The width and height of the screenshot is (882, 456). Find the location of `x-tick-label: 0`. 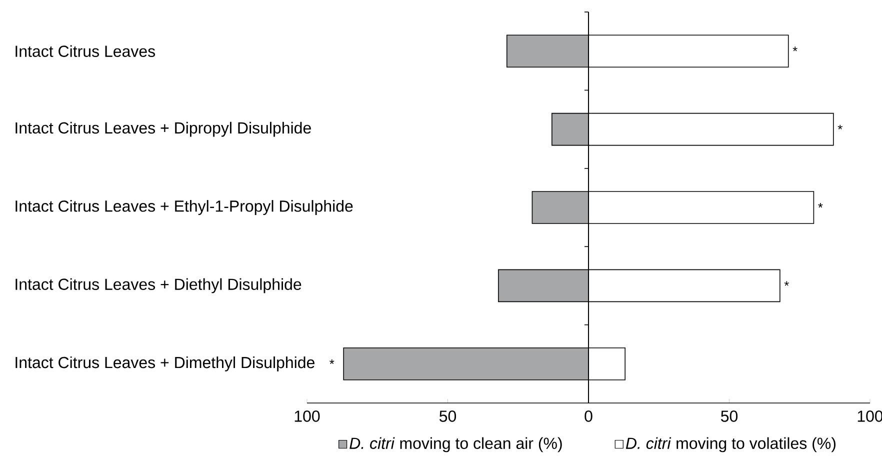

x-tick-label: 0 is located at coordinates (588, 416).